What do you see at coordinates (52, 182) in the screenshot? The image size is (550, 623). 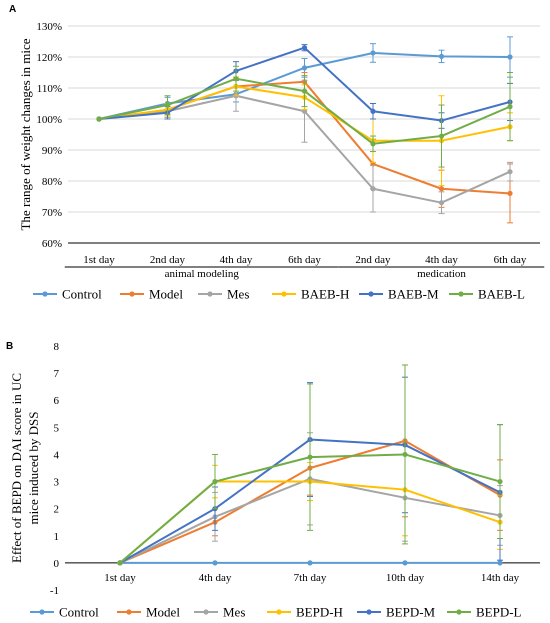 I see `y-tick-label: 80%` at bounding box center [52, 182].